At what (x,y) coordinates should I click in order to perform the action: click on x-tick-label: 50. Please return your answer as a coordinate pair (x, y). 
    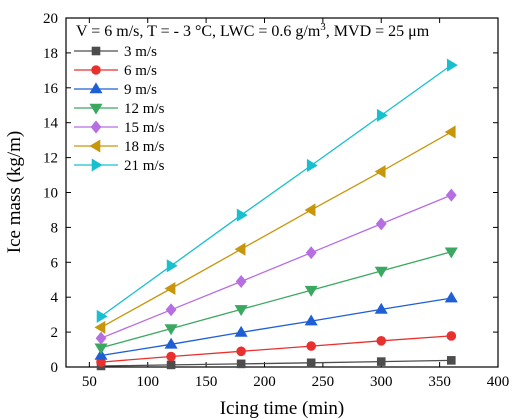
    Looking at the image, I should click on (89, 382).